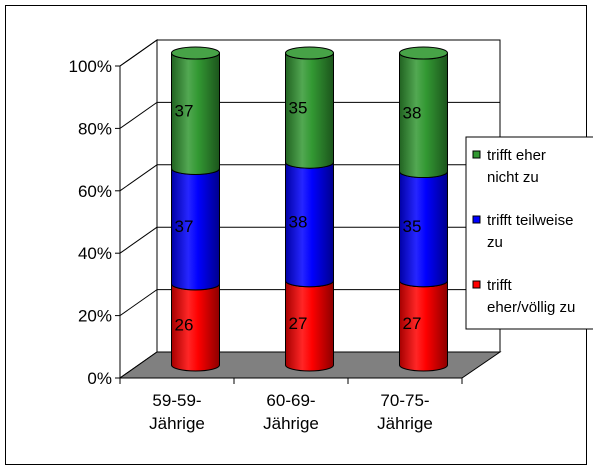 This screenshot has width=593, height=471. Describe the element at coordinates (90, 66) in the screenshot. I see `y-tick-label: 100%` at that location.